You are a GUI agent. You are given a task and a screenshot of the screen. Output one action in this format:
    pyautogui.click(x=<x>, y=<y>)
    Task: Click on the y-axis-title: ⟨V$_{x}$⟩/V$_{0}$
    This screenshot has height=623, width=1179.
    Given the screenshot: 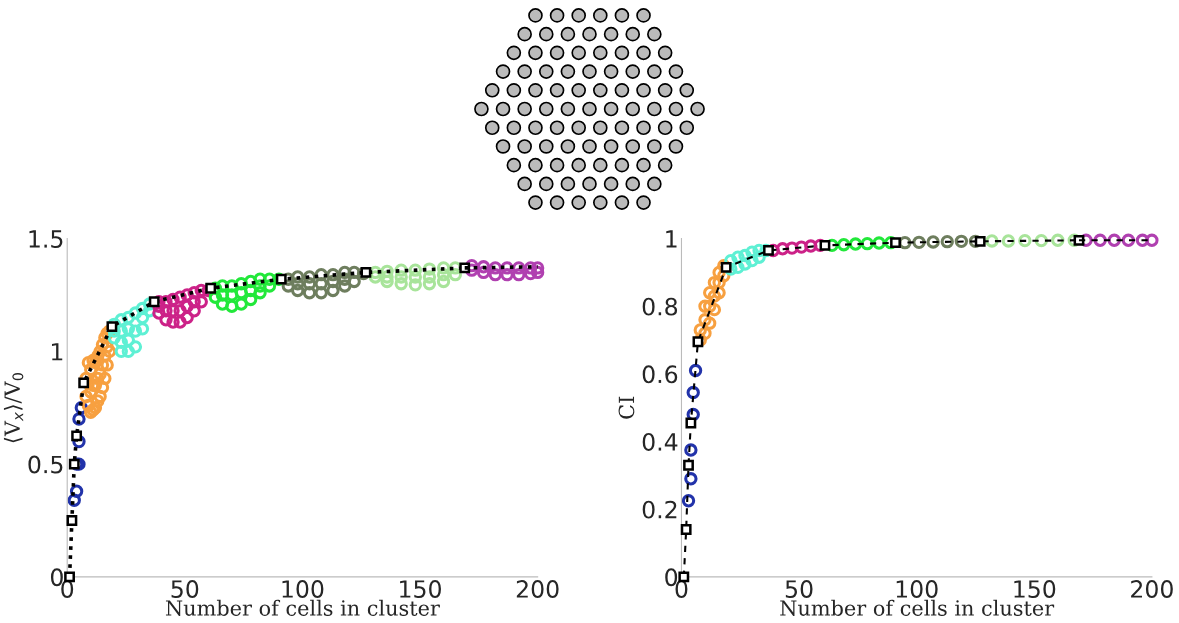 What is the action you would take?
    pyautogui.click(x=13, y=407)
    